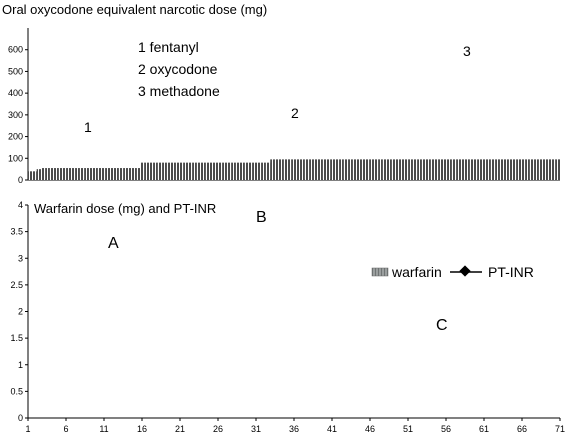  Describe the element at coordinates (20, 258) in the screenshot. I see `warfarin-y-tick: 3` at that location.